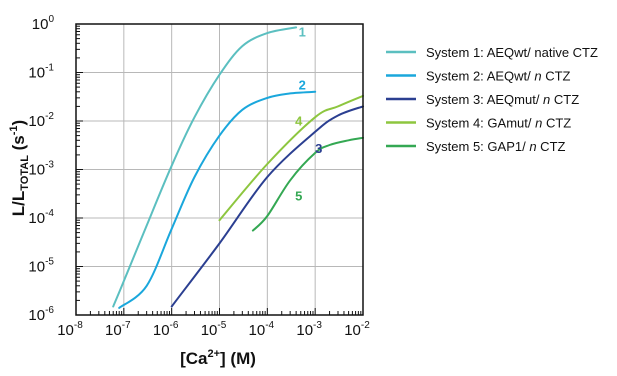 This screenshot has height=376, width=617. What do you see at coordinates (49, 116) in the screenshot?
I see `y-tick-exponent: -2` at bounding box center [49, 116].